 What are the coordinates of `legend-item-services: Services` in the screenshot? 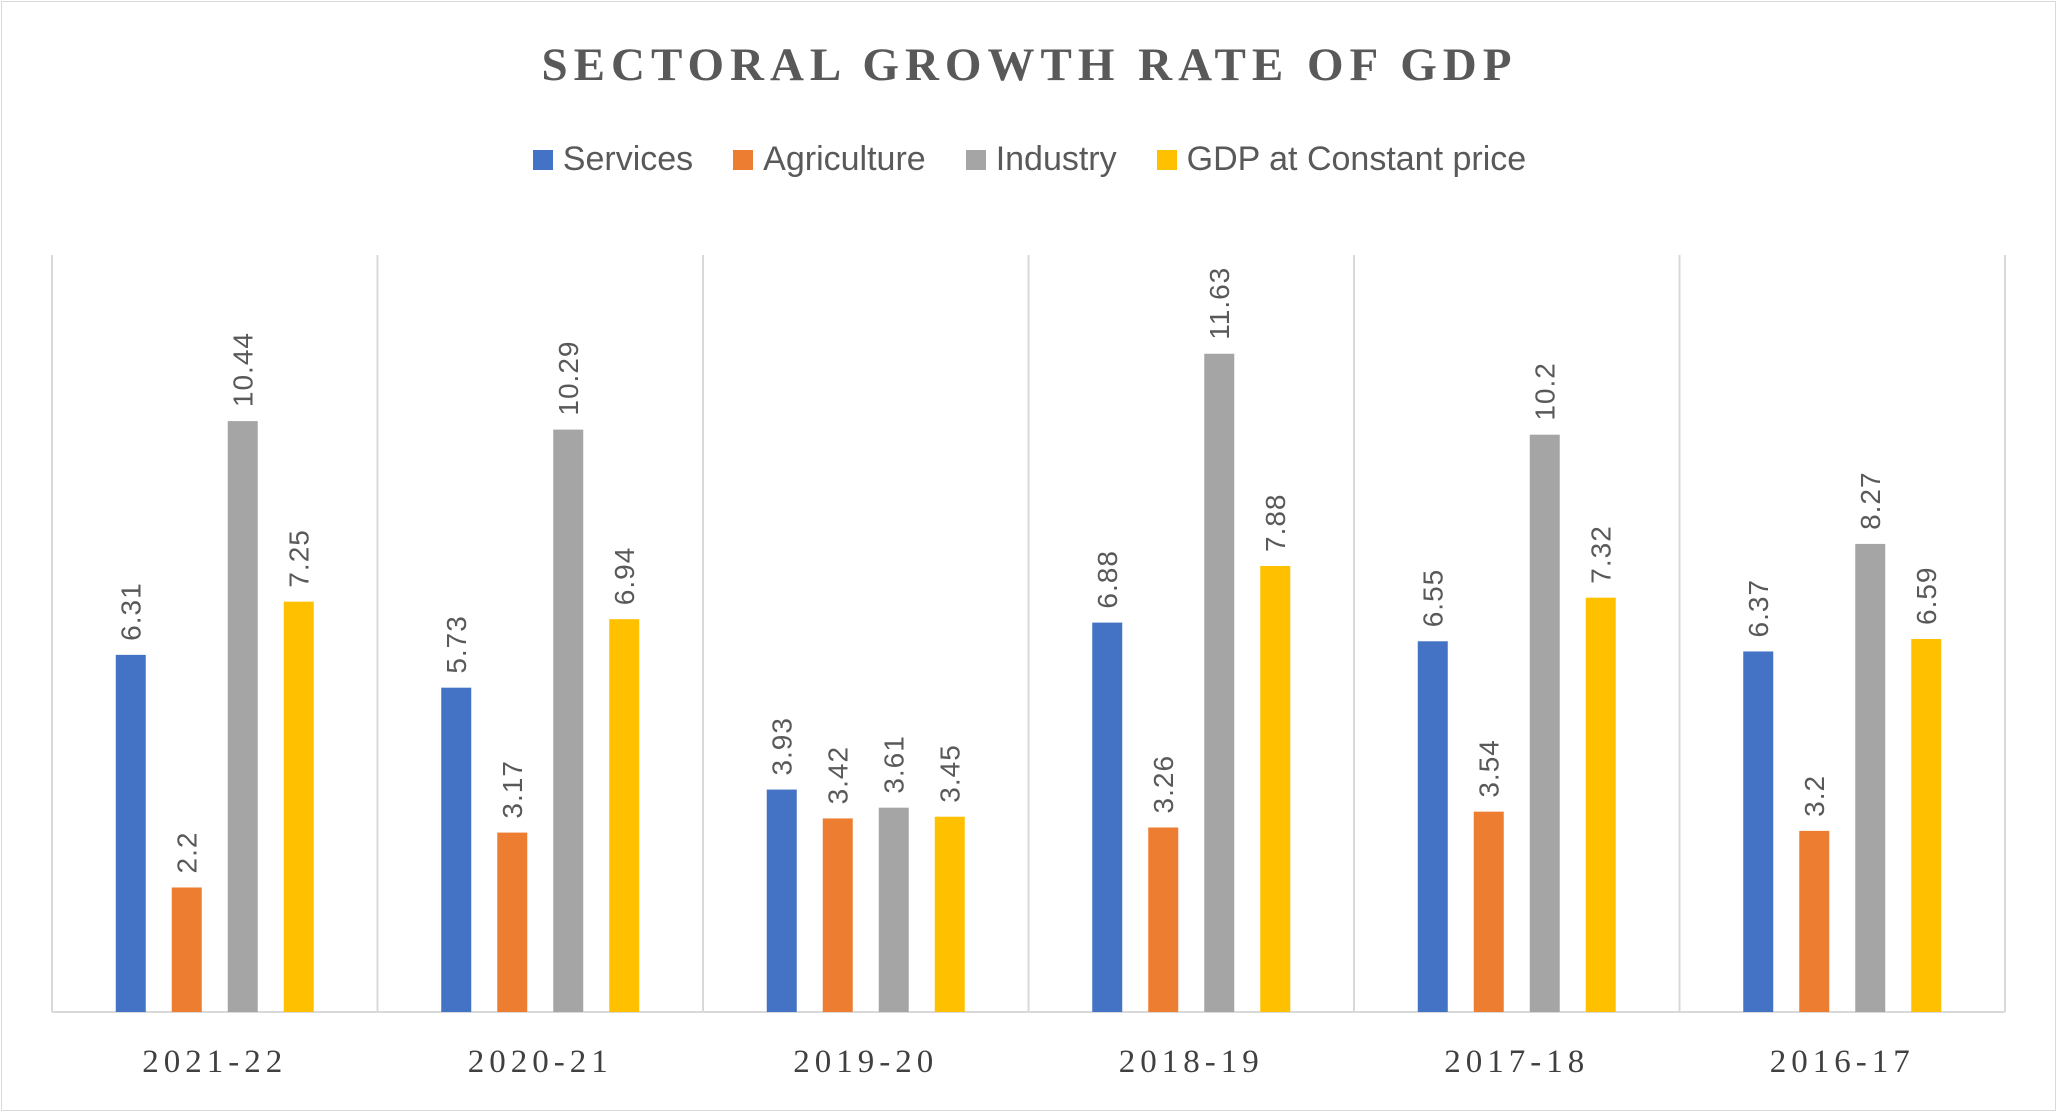 It's located at (613, 159).